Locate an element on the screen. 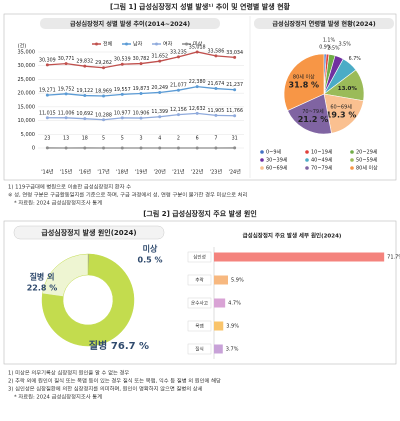  x-tick-label: '17년 is located at coordinates (103, 172).